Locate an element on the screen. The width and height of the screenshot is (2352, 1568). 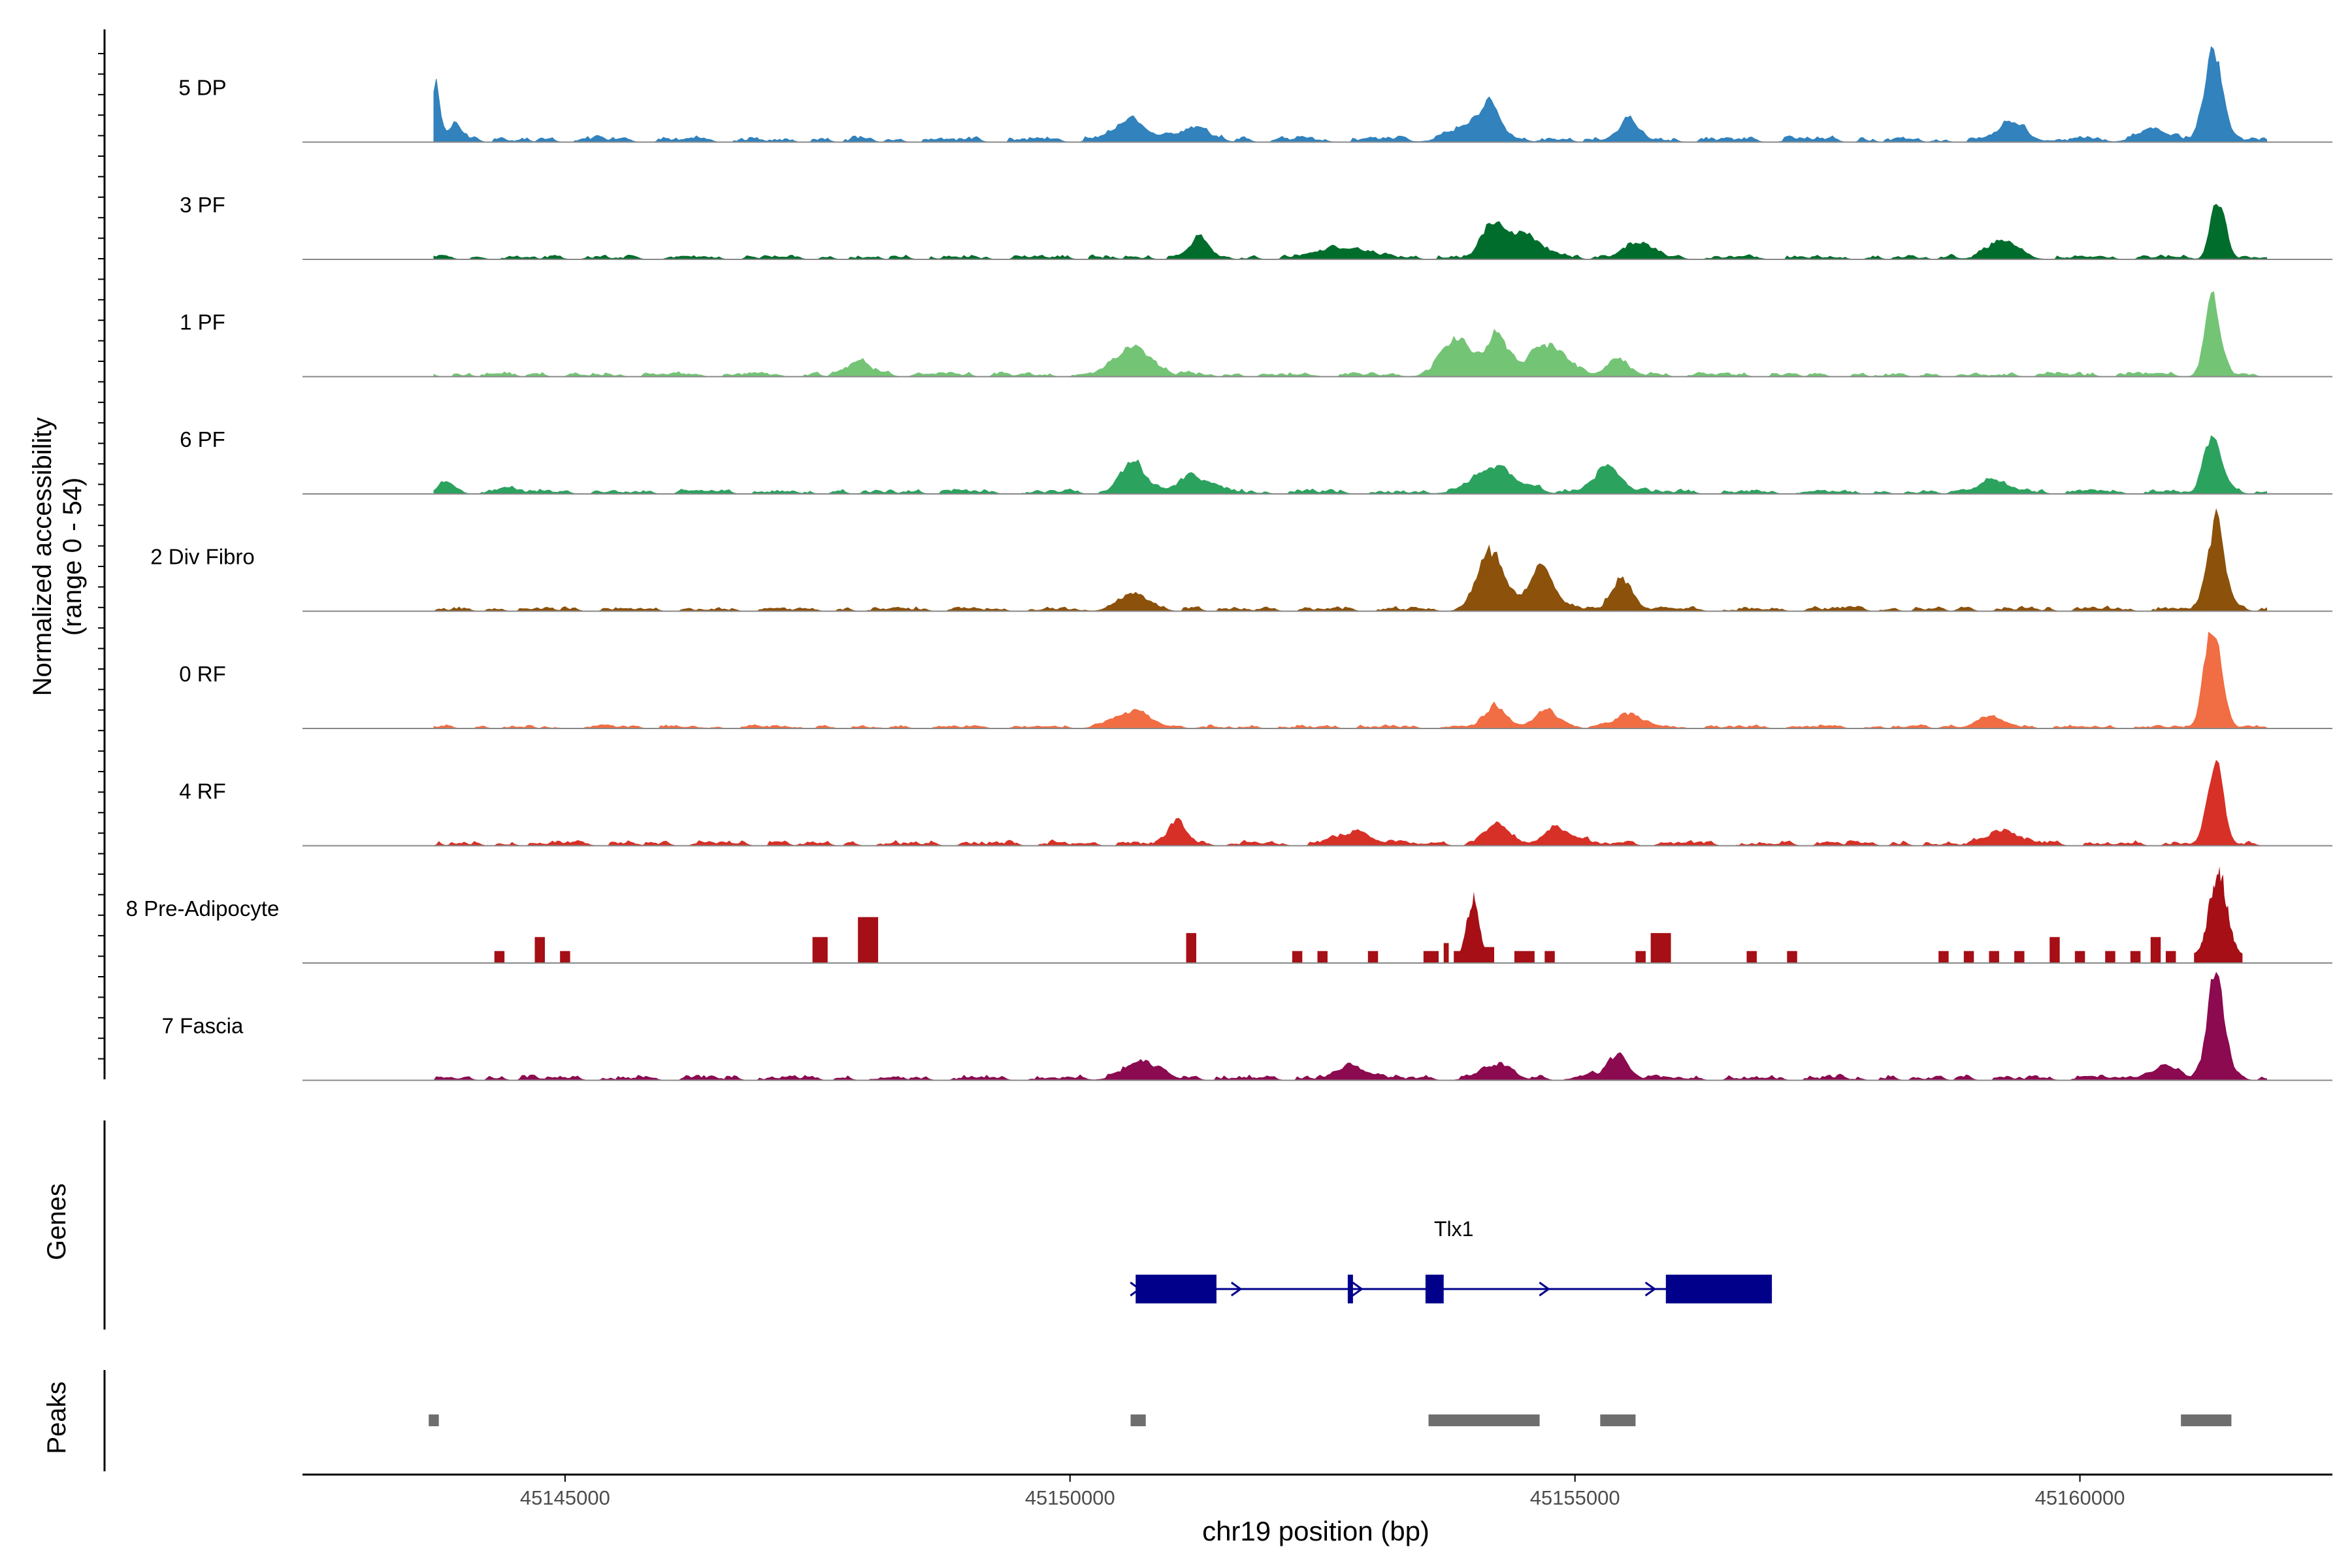
x-tick-label: 45160000 is located at coordinates (2080, 1497).